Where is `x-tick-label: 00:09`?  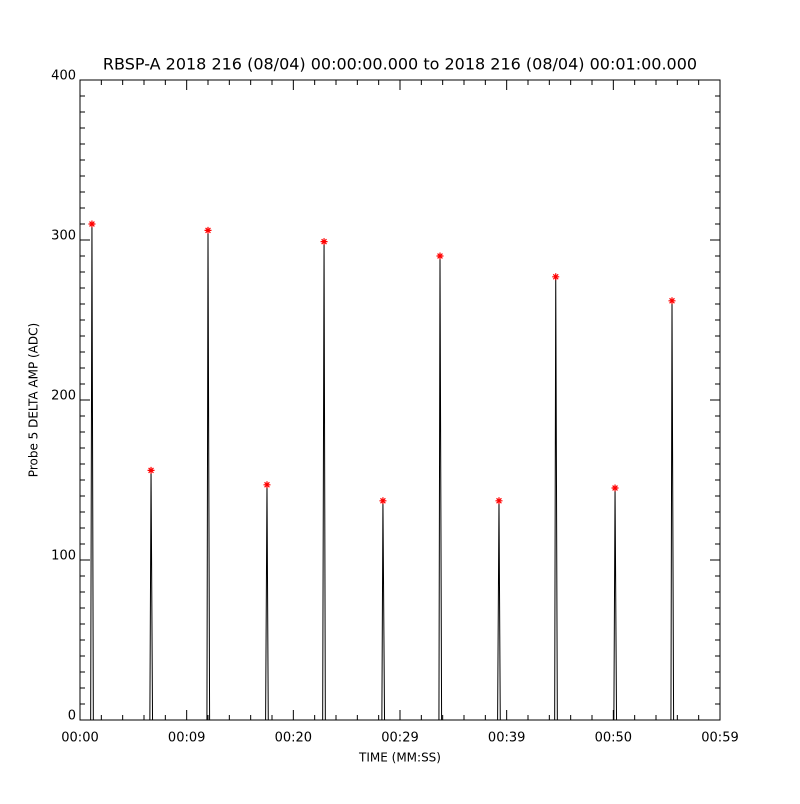
x-tick-label: 00:09 is located at coordinates (186, 738).